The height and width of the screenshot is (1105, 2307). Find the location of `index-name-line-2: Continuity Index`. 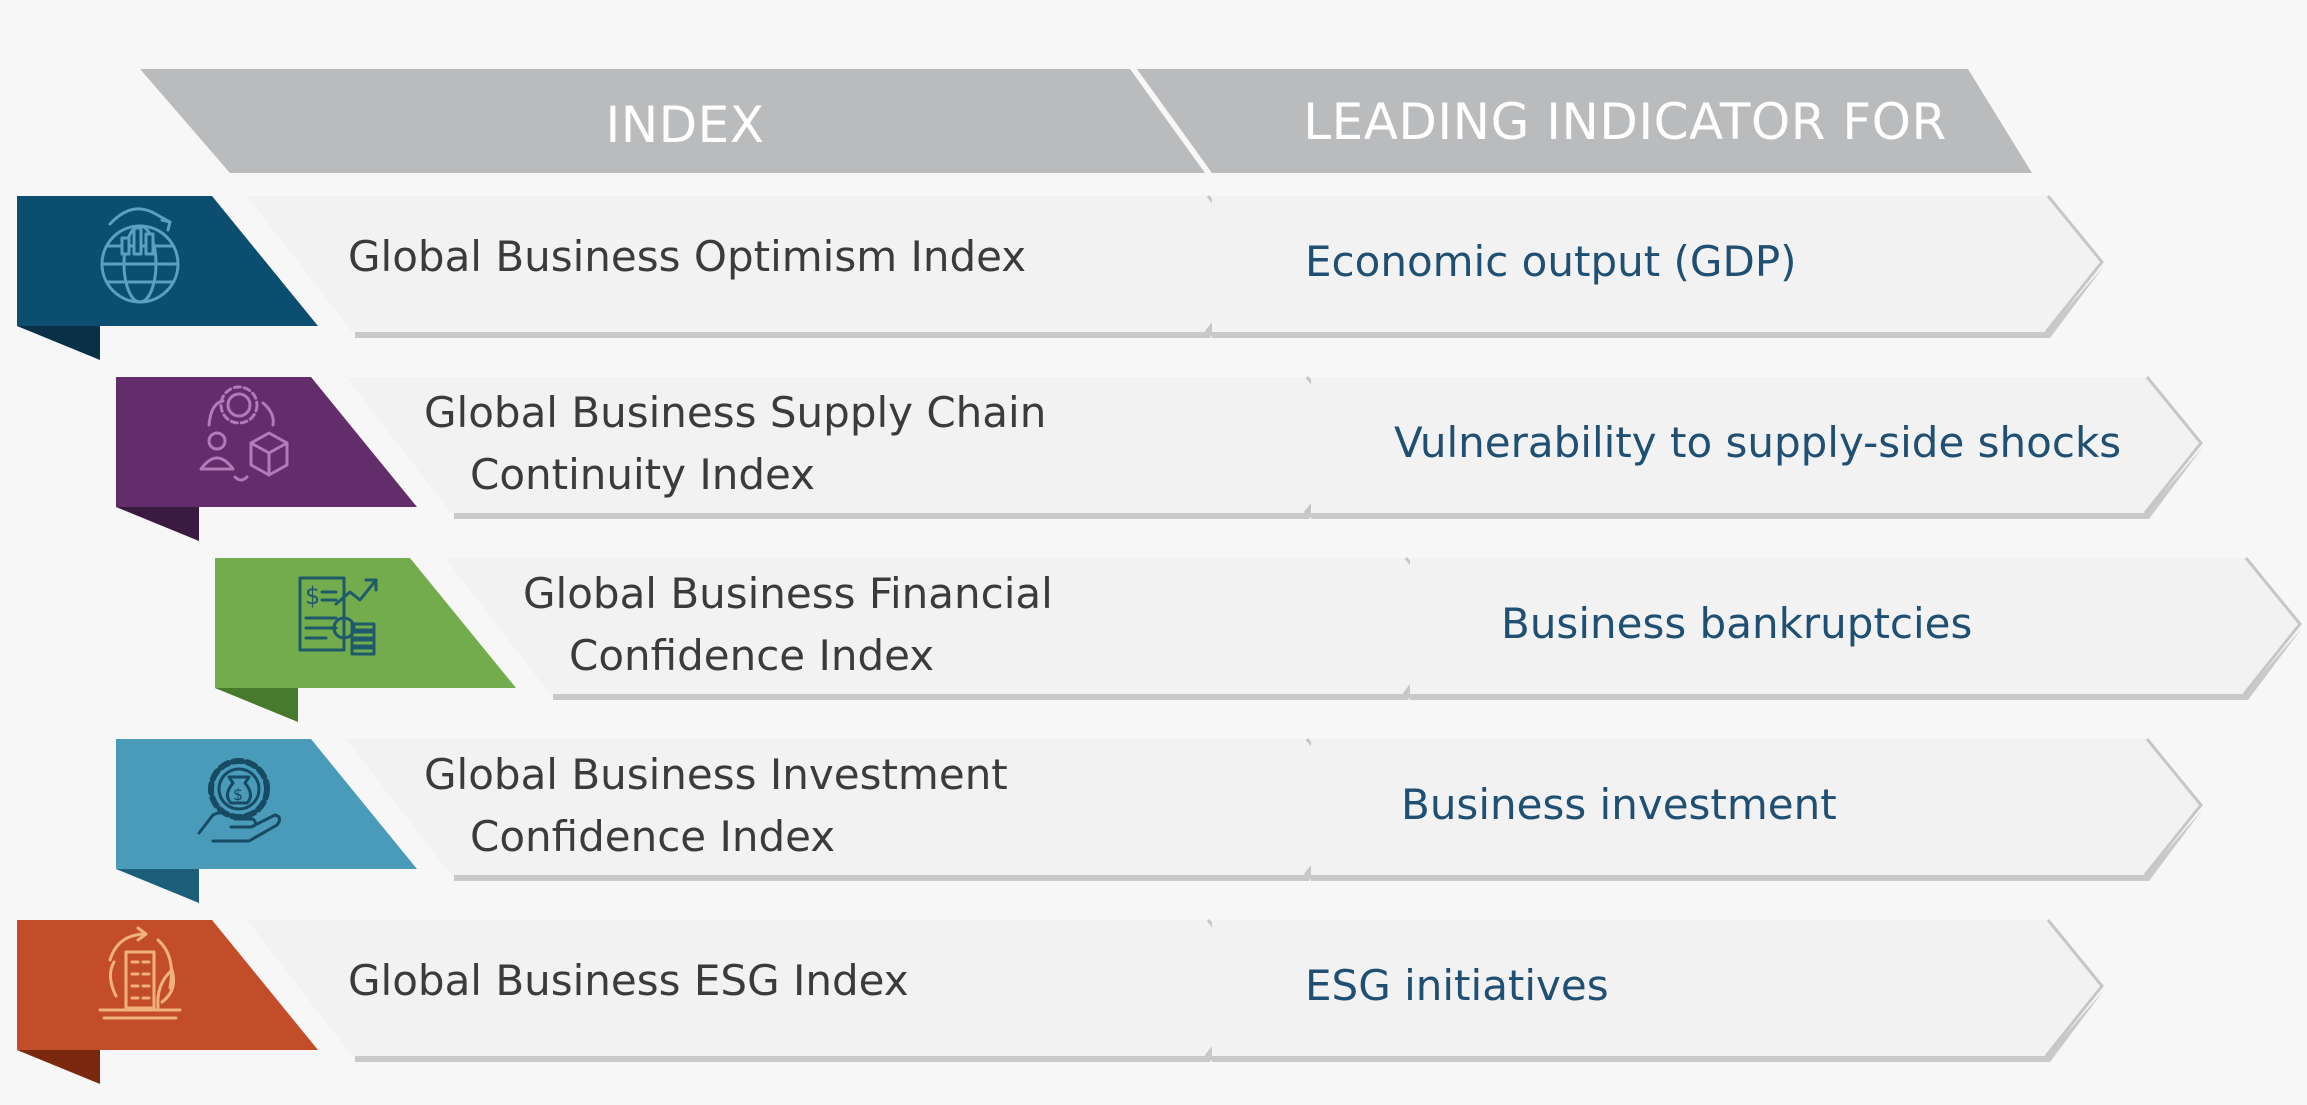

index-name-line-2: Continuity Index is located at coordinates (642, 474).